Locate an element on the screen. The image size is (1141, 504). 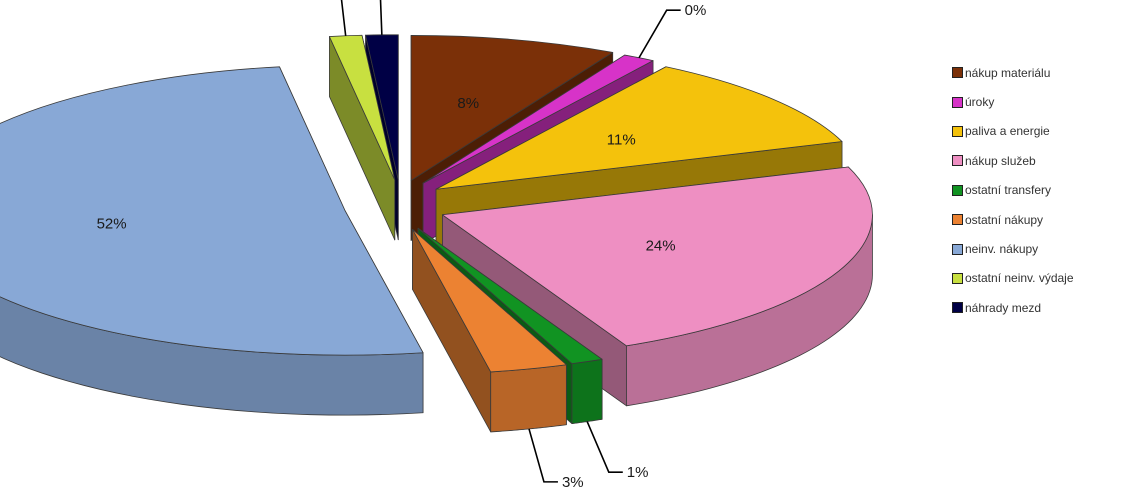
legend-item-ostatni-transfery: ostatní transfery is located at coordinates (1044, 190).